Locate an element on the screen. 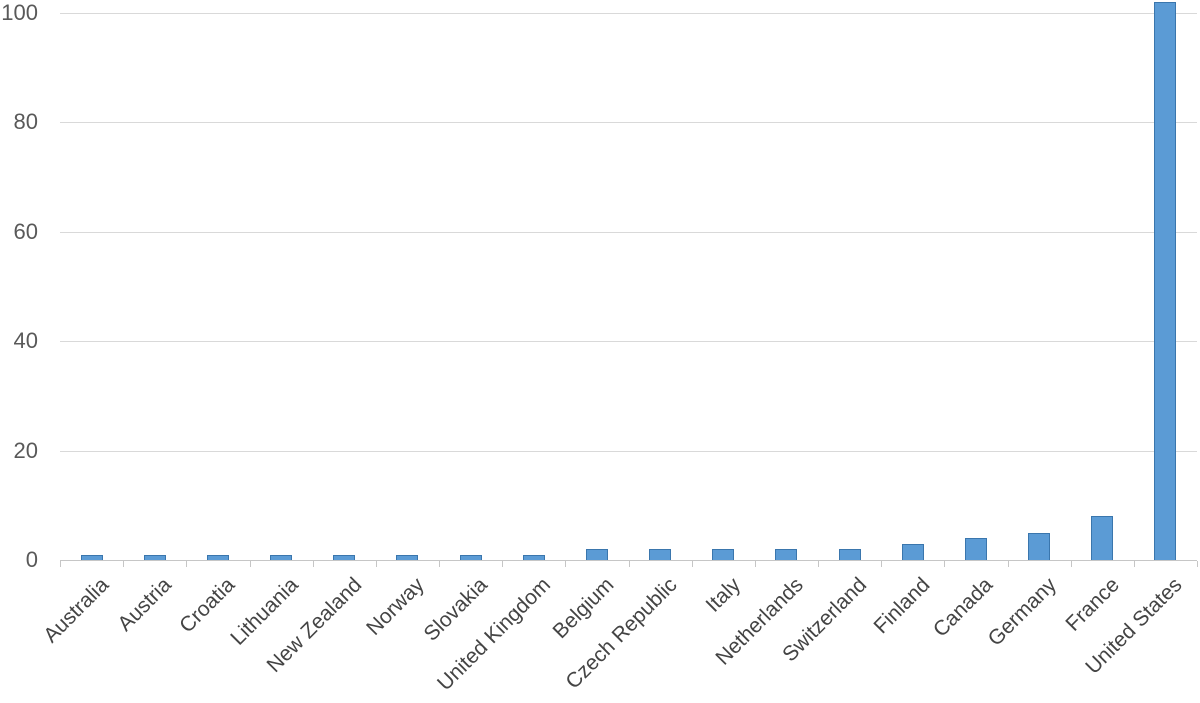  y-tick-label: 80 is located at coordinates (25, 121).